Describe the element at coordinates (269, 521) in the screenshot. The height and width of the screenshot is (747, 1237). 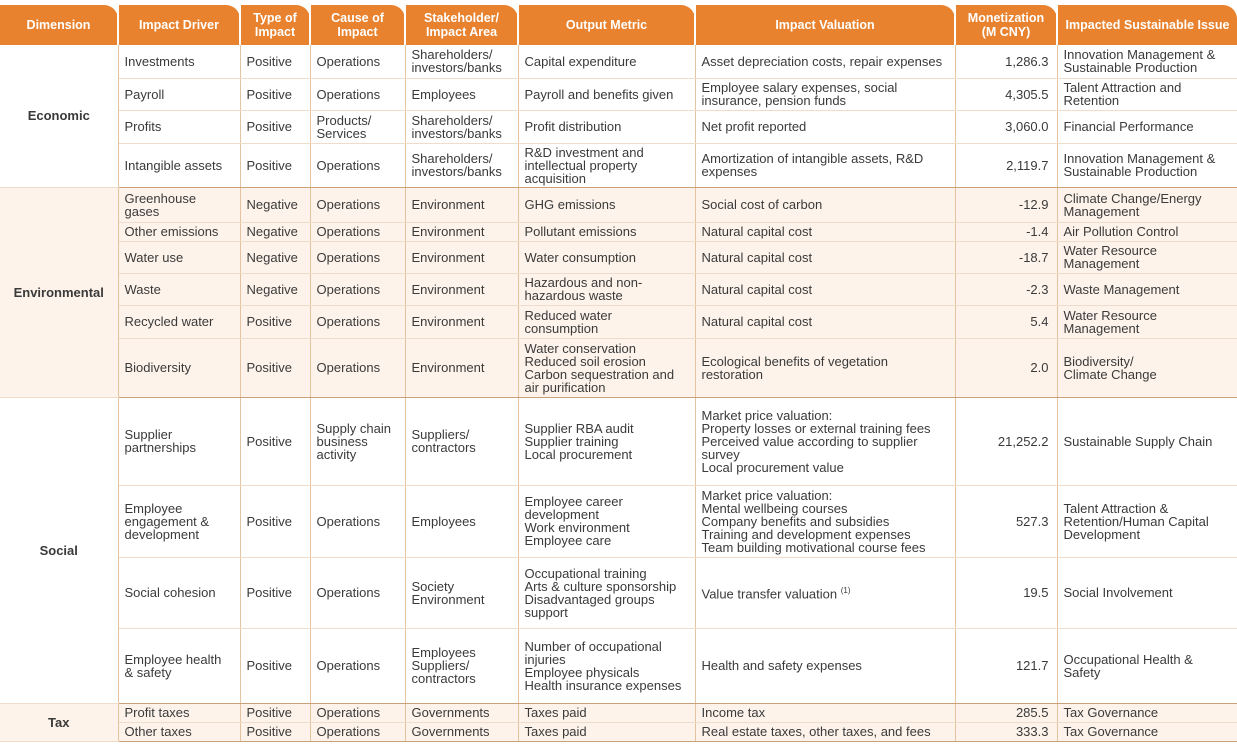
I see `cell-text: Positive` at that location.